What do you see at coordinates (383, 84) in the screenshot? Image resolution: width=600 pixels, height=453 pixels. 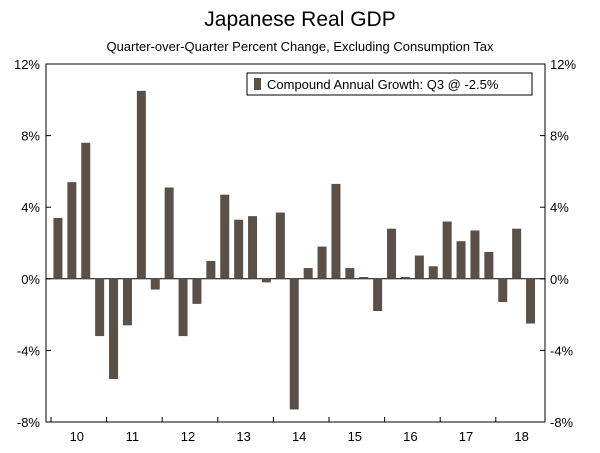 I see `legend-label: Compound Annual Growth: Q3 @ -2.5%` at bounding box center [383, 84].